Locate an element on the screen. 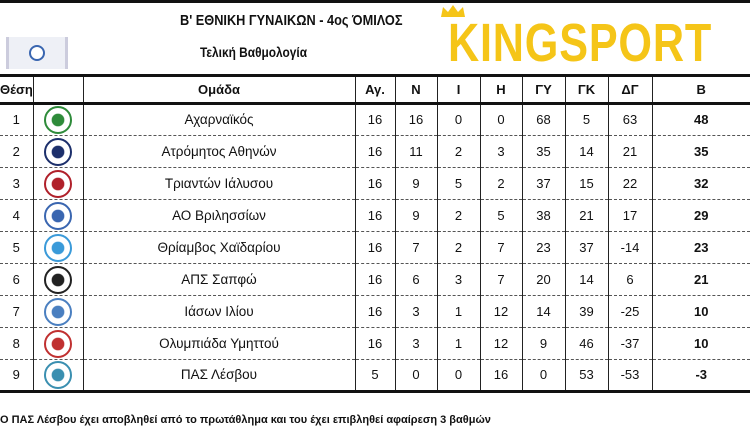 Image resolution: width=750 pixels, height=430 pixels. cell-gf: 9 is located at coordinates (543, 343).